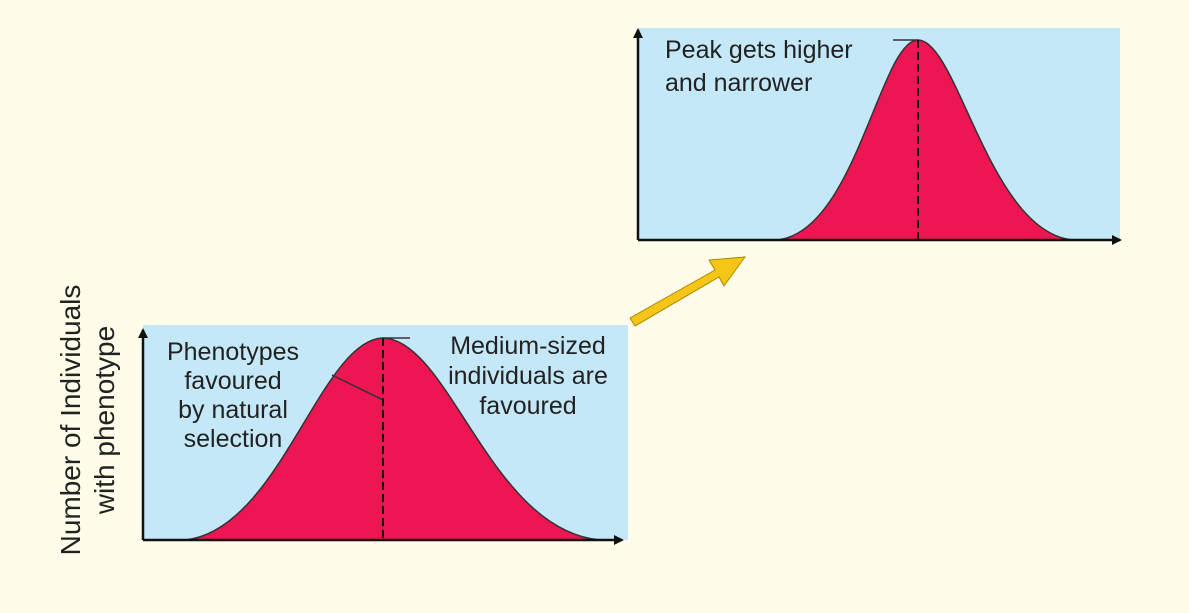  I want to click on annotation: Peak gets higher, so click(759, 50).